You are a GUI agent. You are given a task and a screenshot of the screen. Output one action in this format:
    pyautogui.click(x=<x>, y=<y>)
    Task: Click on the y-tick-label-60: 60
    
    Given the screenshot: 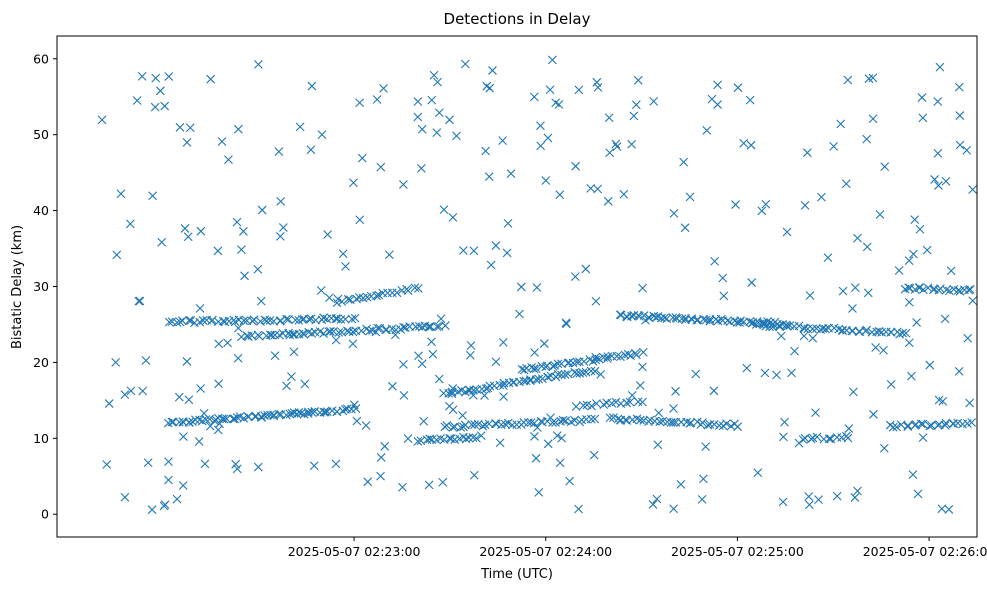 What is the action you would take?
    pyautogui.click(x=41, y=58)
    